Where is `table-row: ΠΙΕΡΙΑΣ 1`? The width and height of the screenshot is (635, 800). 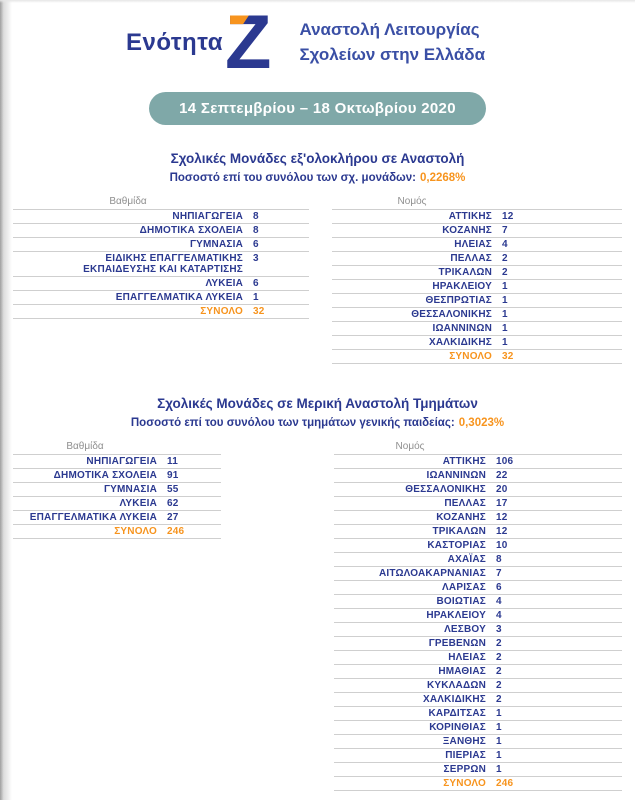
table-row: ΠΙΕΡΙΑΣ 1 is located at coordinates (478, 756).